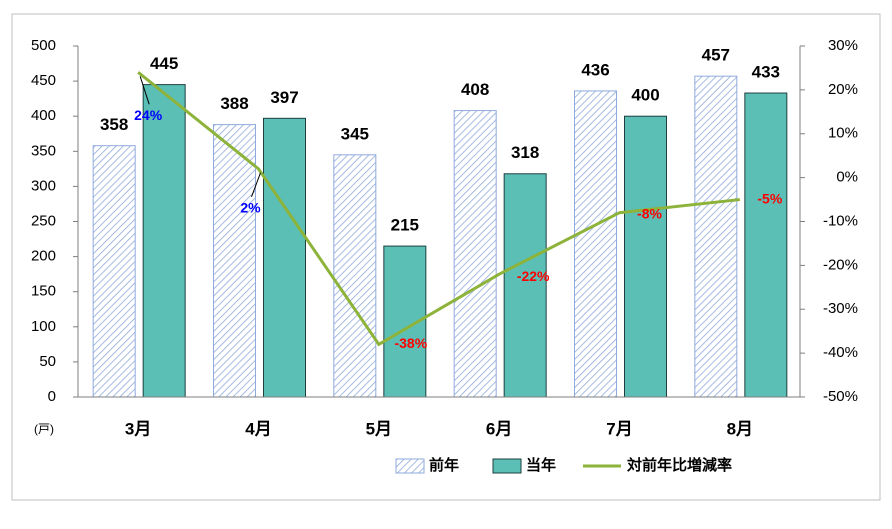 This screenshot has height=529, width=892. I want to click on legend-label: 前年, so click(444, 465).